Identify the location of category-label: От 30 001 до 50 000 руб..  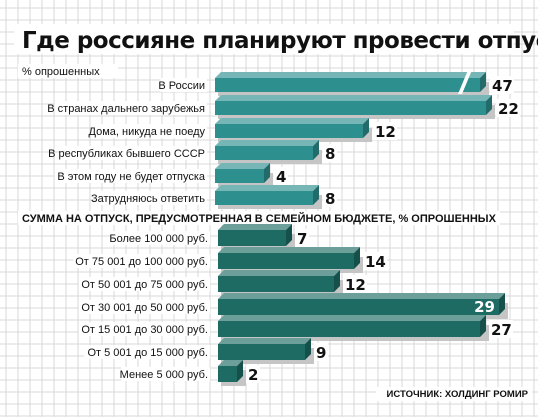
(144, 308).